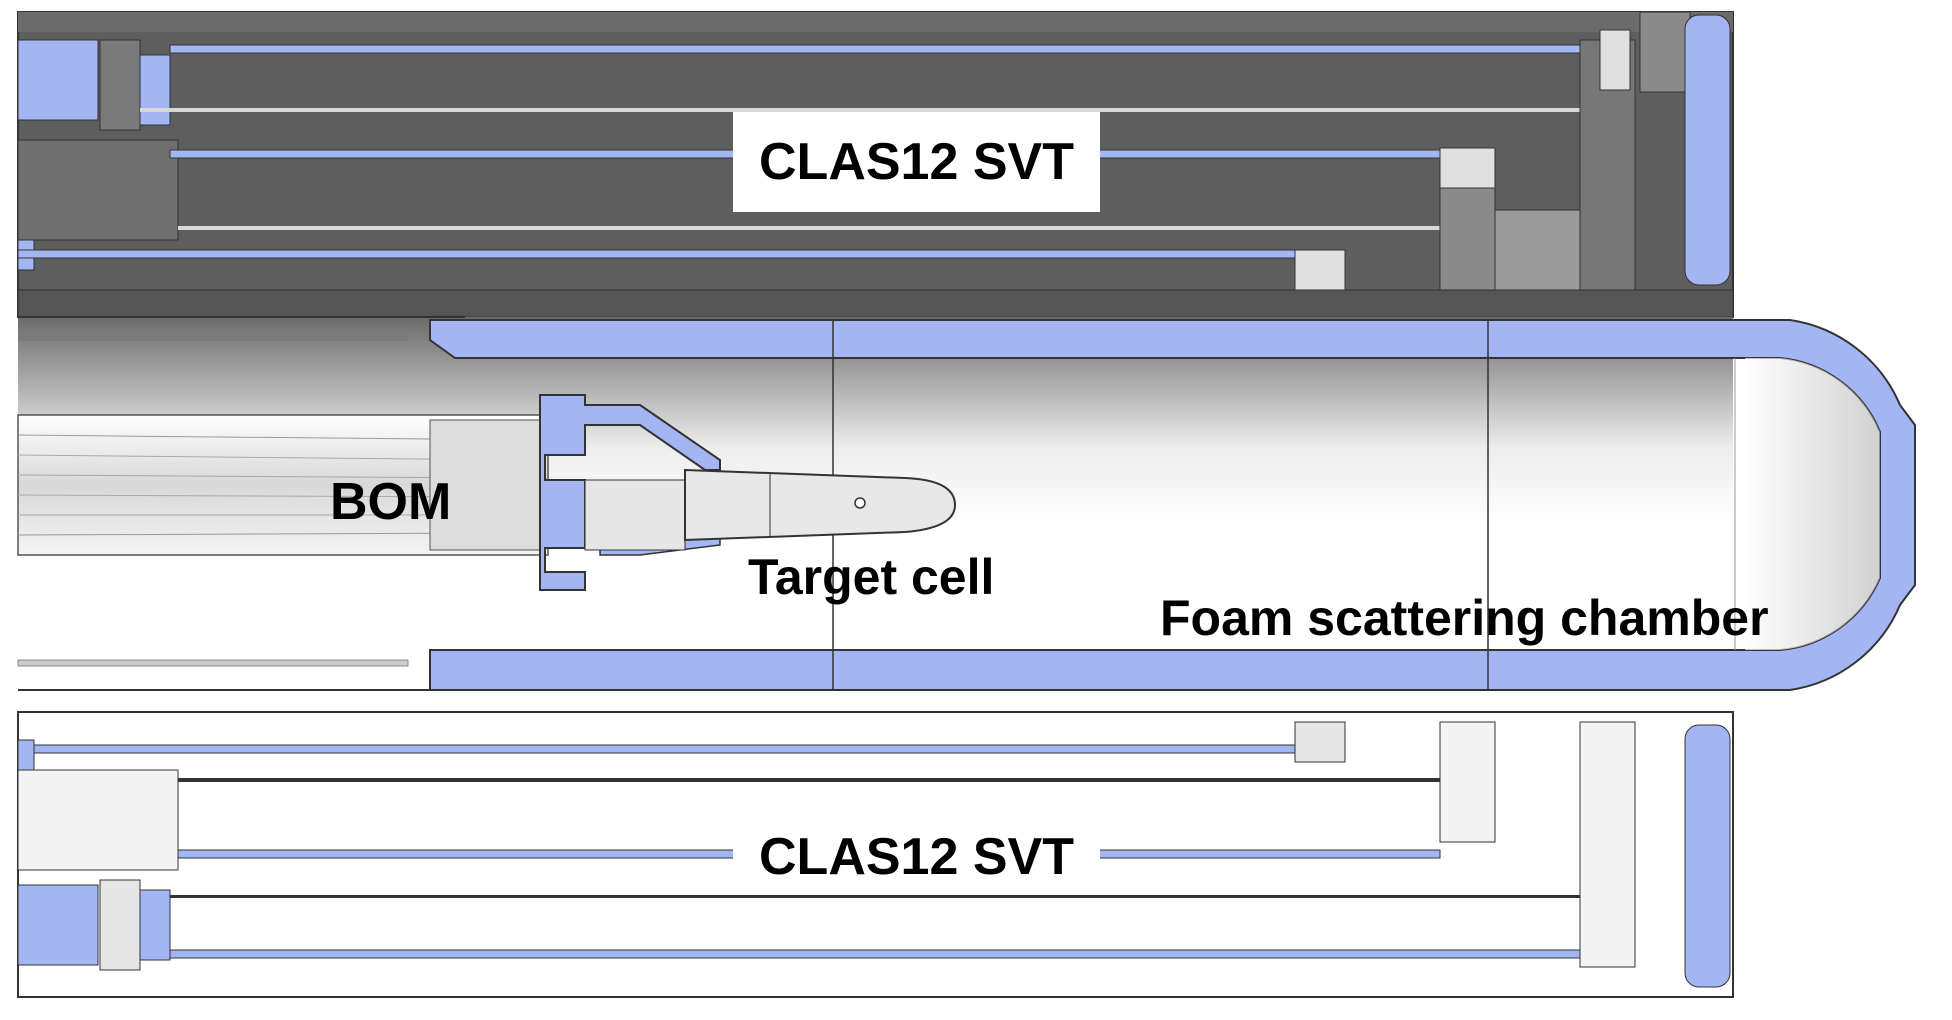  What do you see at coordinates (748, 492) in the screenshot?
I see `target-cell` at bounding box center [748, 492].